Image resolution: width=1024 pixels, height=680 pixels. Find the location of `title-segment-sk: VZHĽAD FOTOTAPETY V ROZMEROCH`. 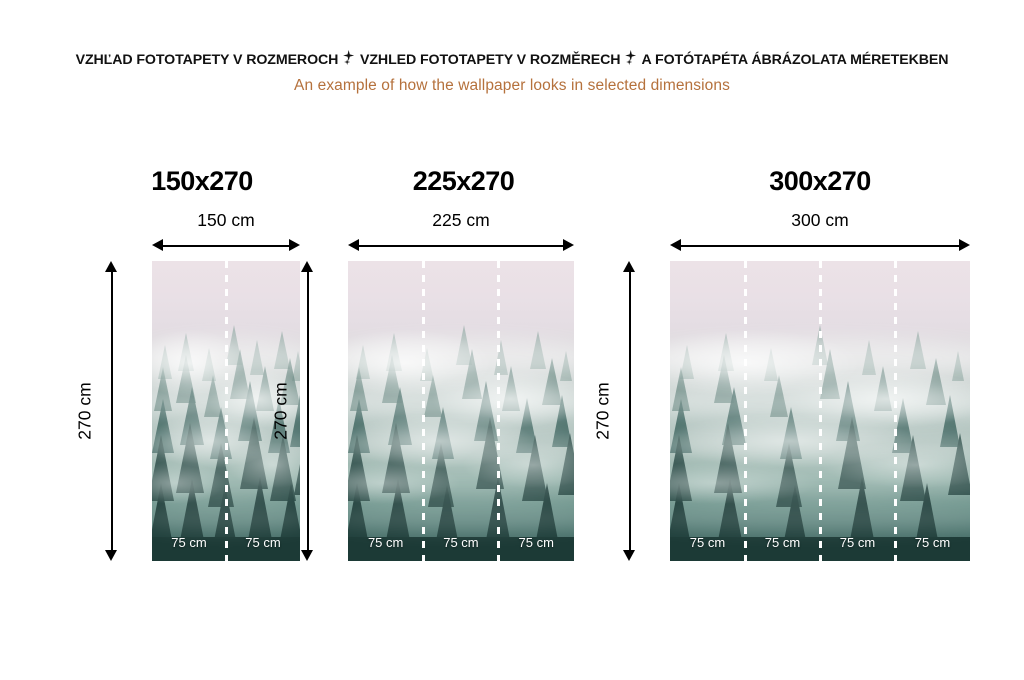

title-segment-sk: VZHĽAD FOTOTAPETY V ROZMEROCH is located at coordinates (207, 60).